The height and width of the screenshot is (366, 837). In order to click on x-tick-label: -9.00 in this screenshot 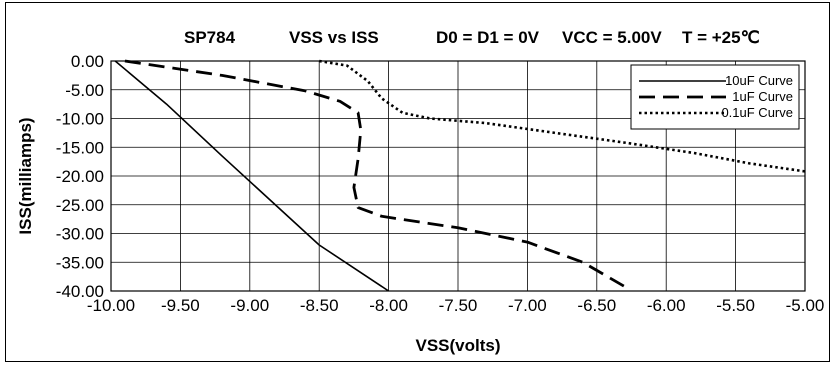, I will do `click(249, 305)`.